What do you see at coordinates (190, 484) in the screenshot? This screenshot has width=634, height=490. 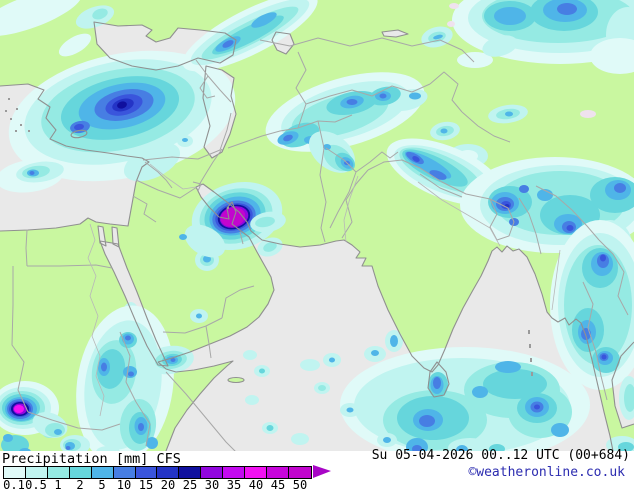 I see `colorbar-label: 25` at bounding box center [190, 484].